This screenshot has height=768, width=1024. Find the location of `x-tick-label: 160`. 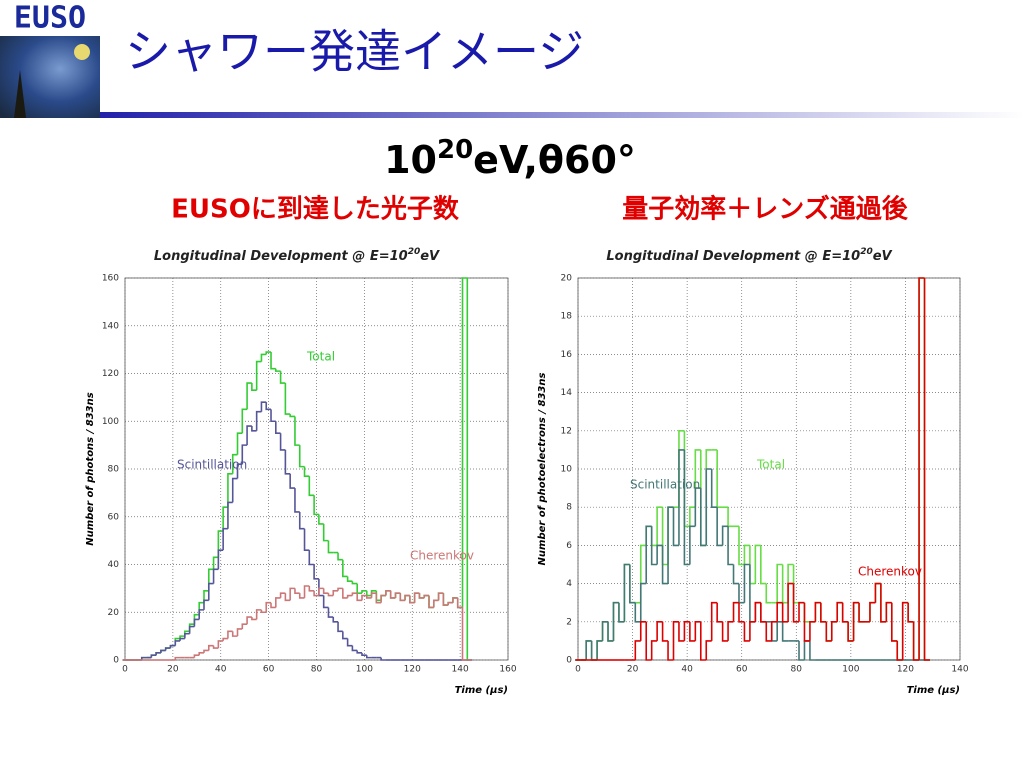

x-tick-label: 160 is located at coordinates (507, 670).